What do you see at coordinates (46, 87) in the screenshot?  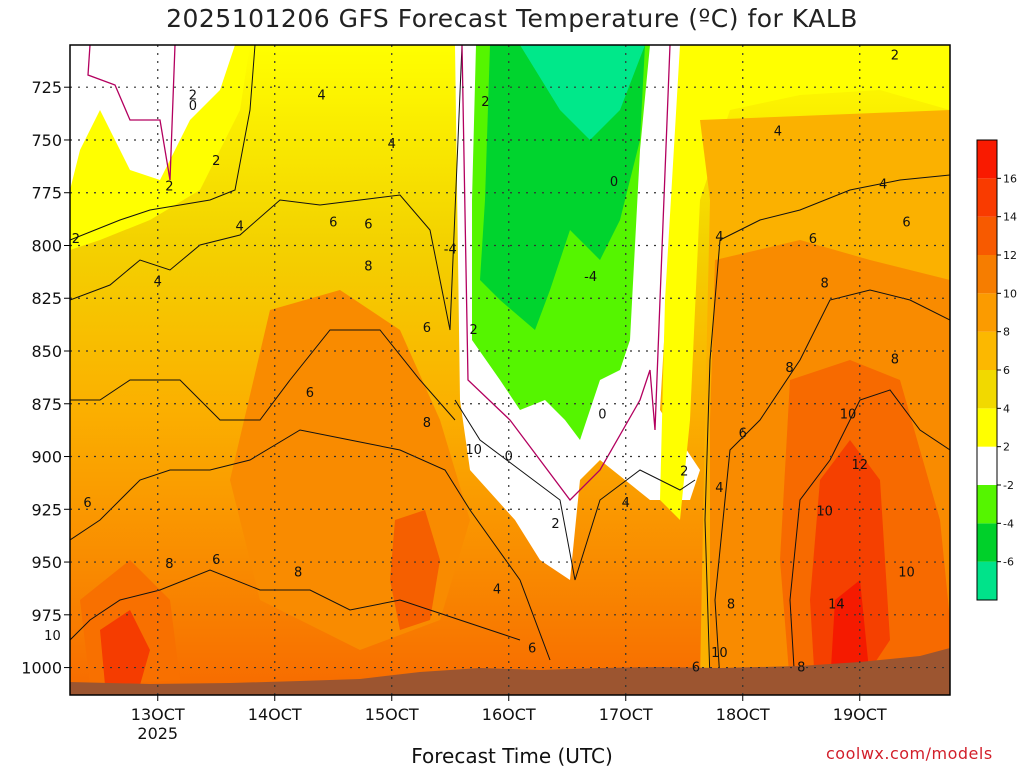 I see `y-tick-label: 725` at bounding box center [46, 87].